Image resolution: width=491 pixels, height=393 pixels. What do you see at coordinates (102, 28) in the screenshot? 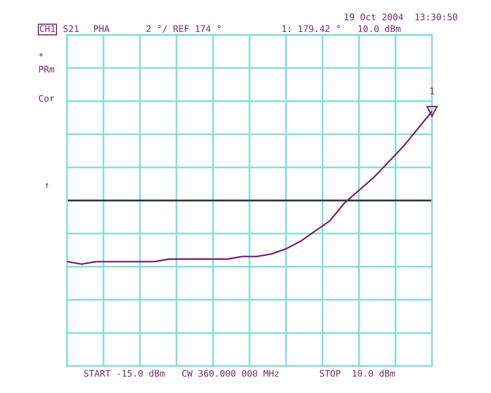
I see `text: PHA` at bounding box center [102, 28].